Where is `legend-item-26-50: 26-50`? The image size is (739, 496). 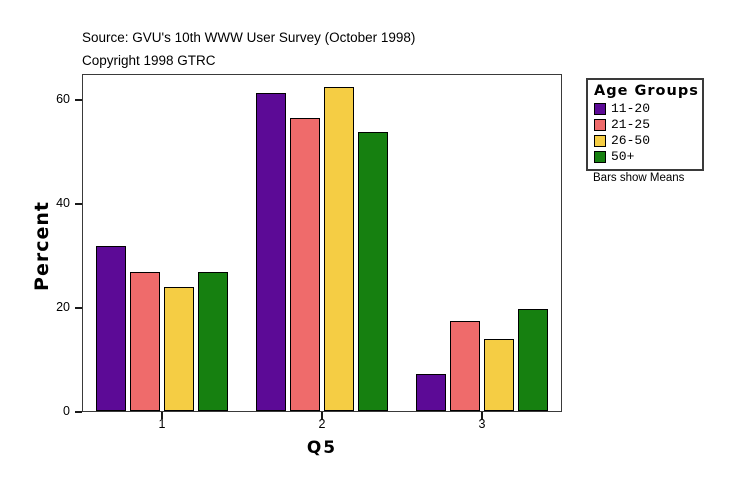 legend-item-26-50: 26-50 is located at coordinates (646, 140).